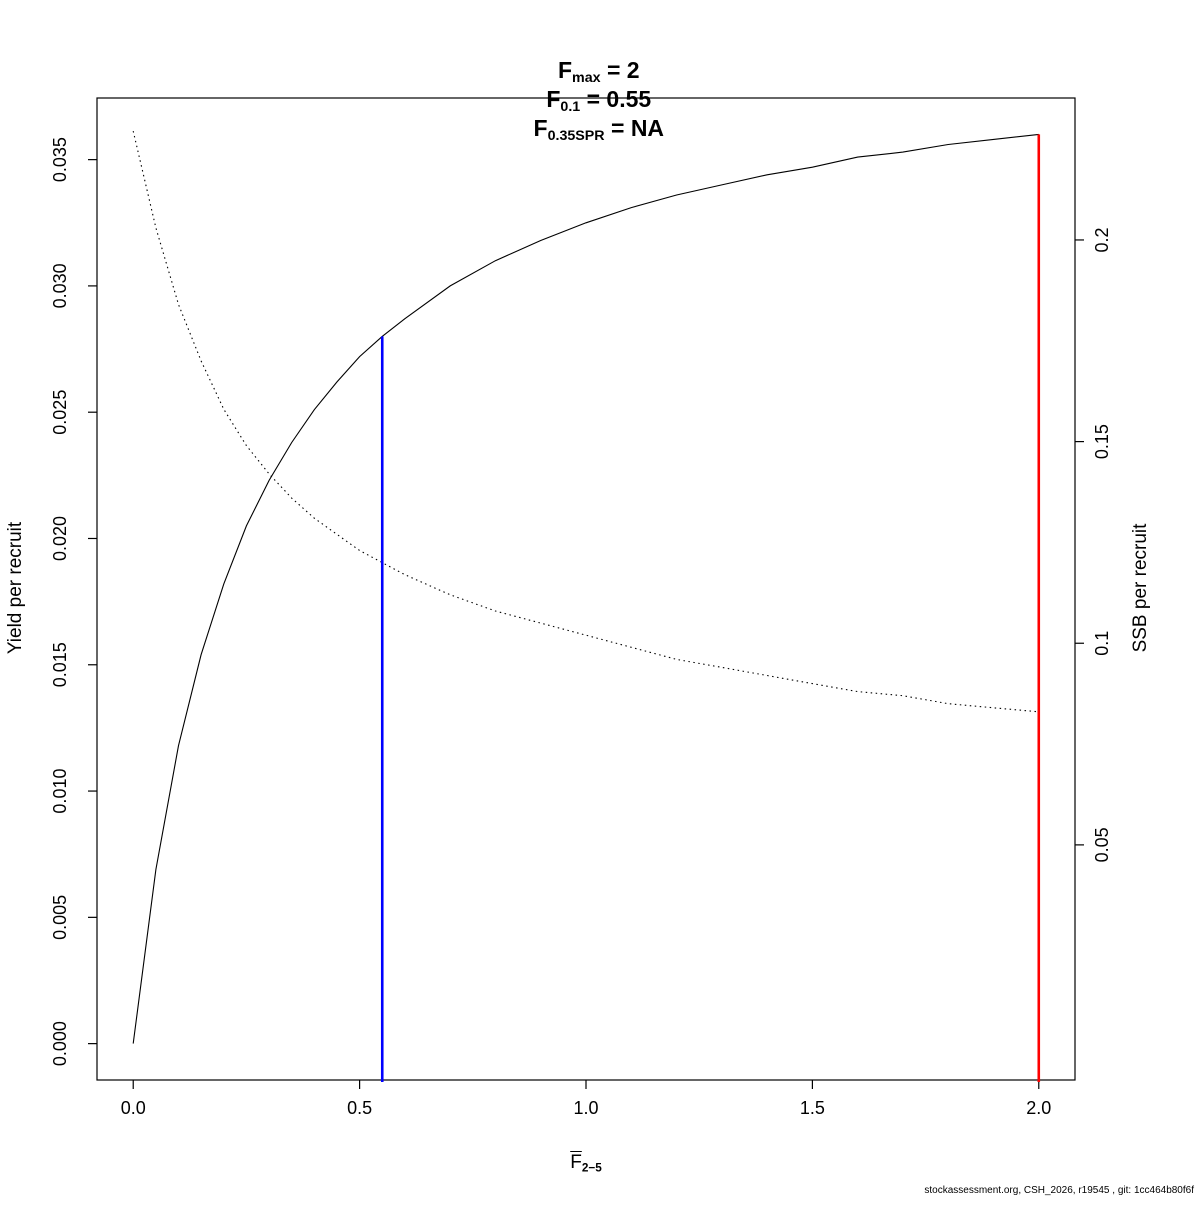 The image size is (1200, 1205). What do you see at coordinates (60, 159) in the screenshot?
I see `y-left-tick-label: 0.035` at bounding box center [60, 159].